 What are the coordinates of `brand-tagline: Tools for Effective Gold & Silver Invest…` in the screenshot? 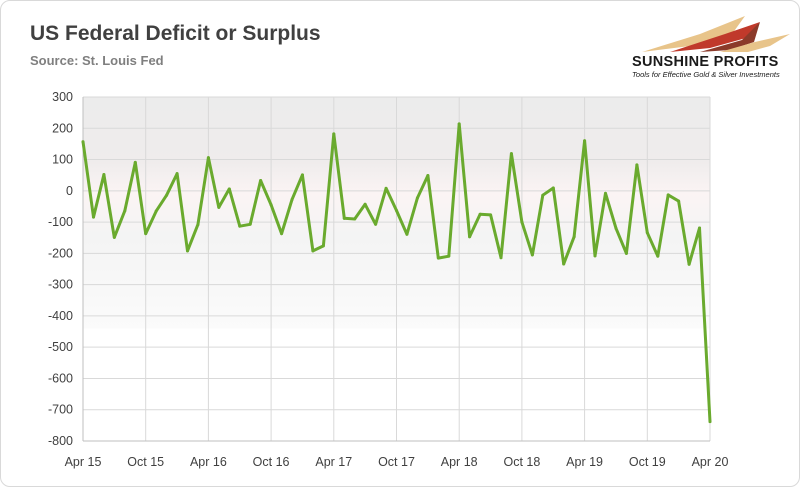 It's located at (706, 74).